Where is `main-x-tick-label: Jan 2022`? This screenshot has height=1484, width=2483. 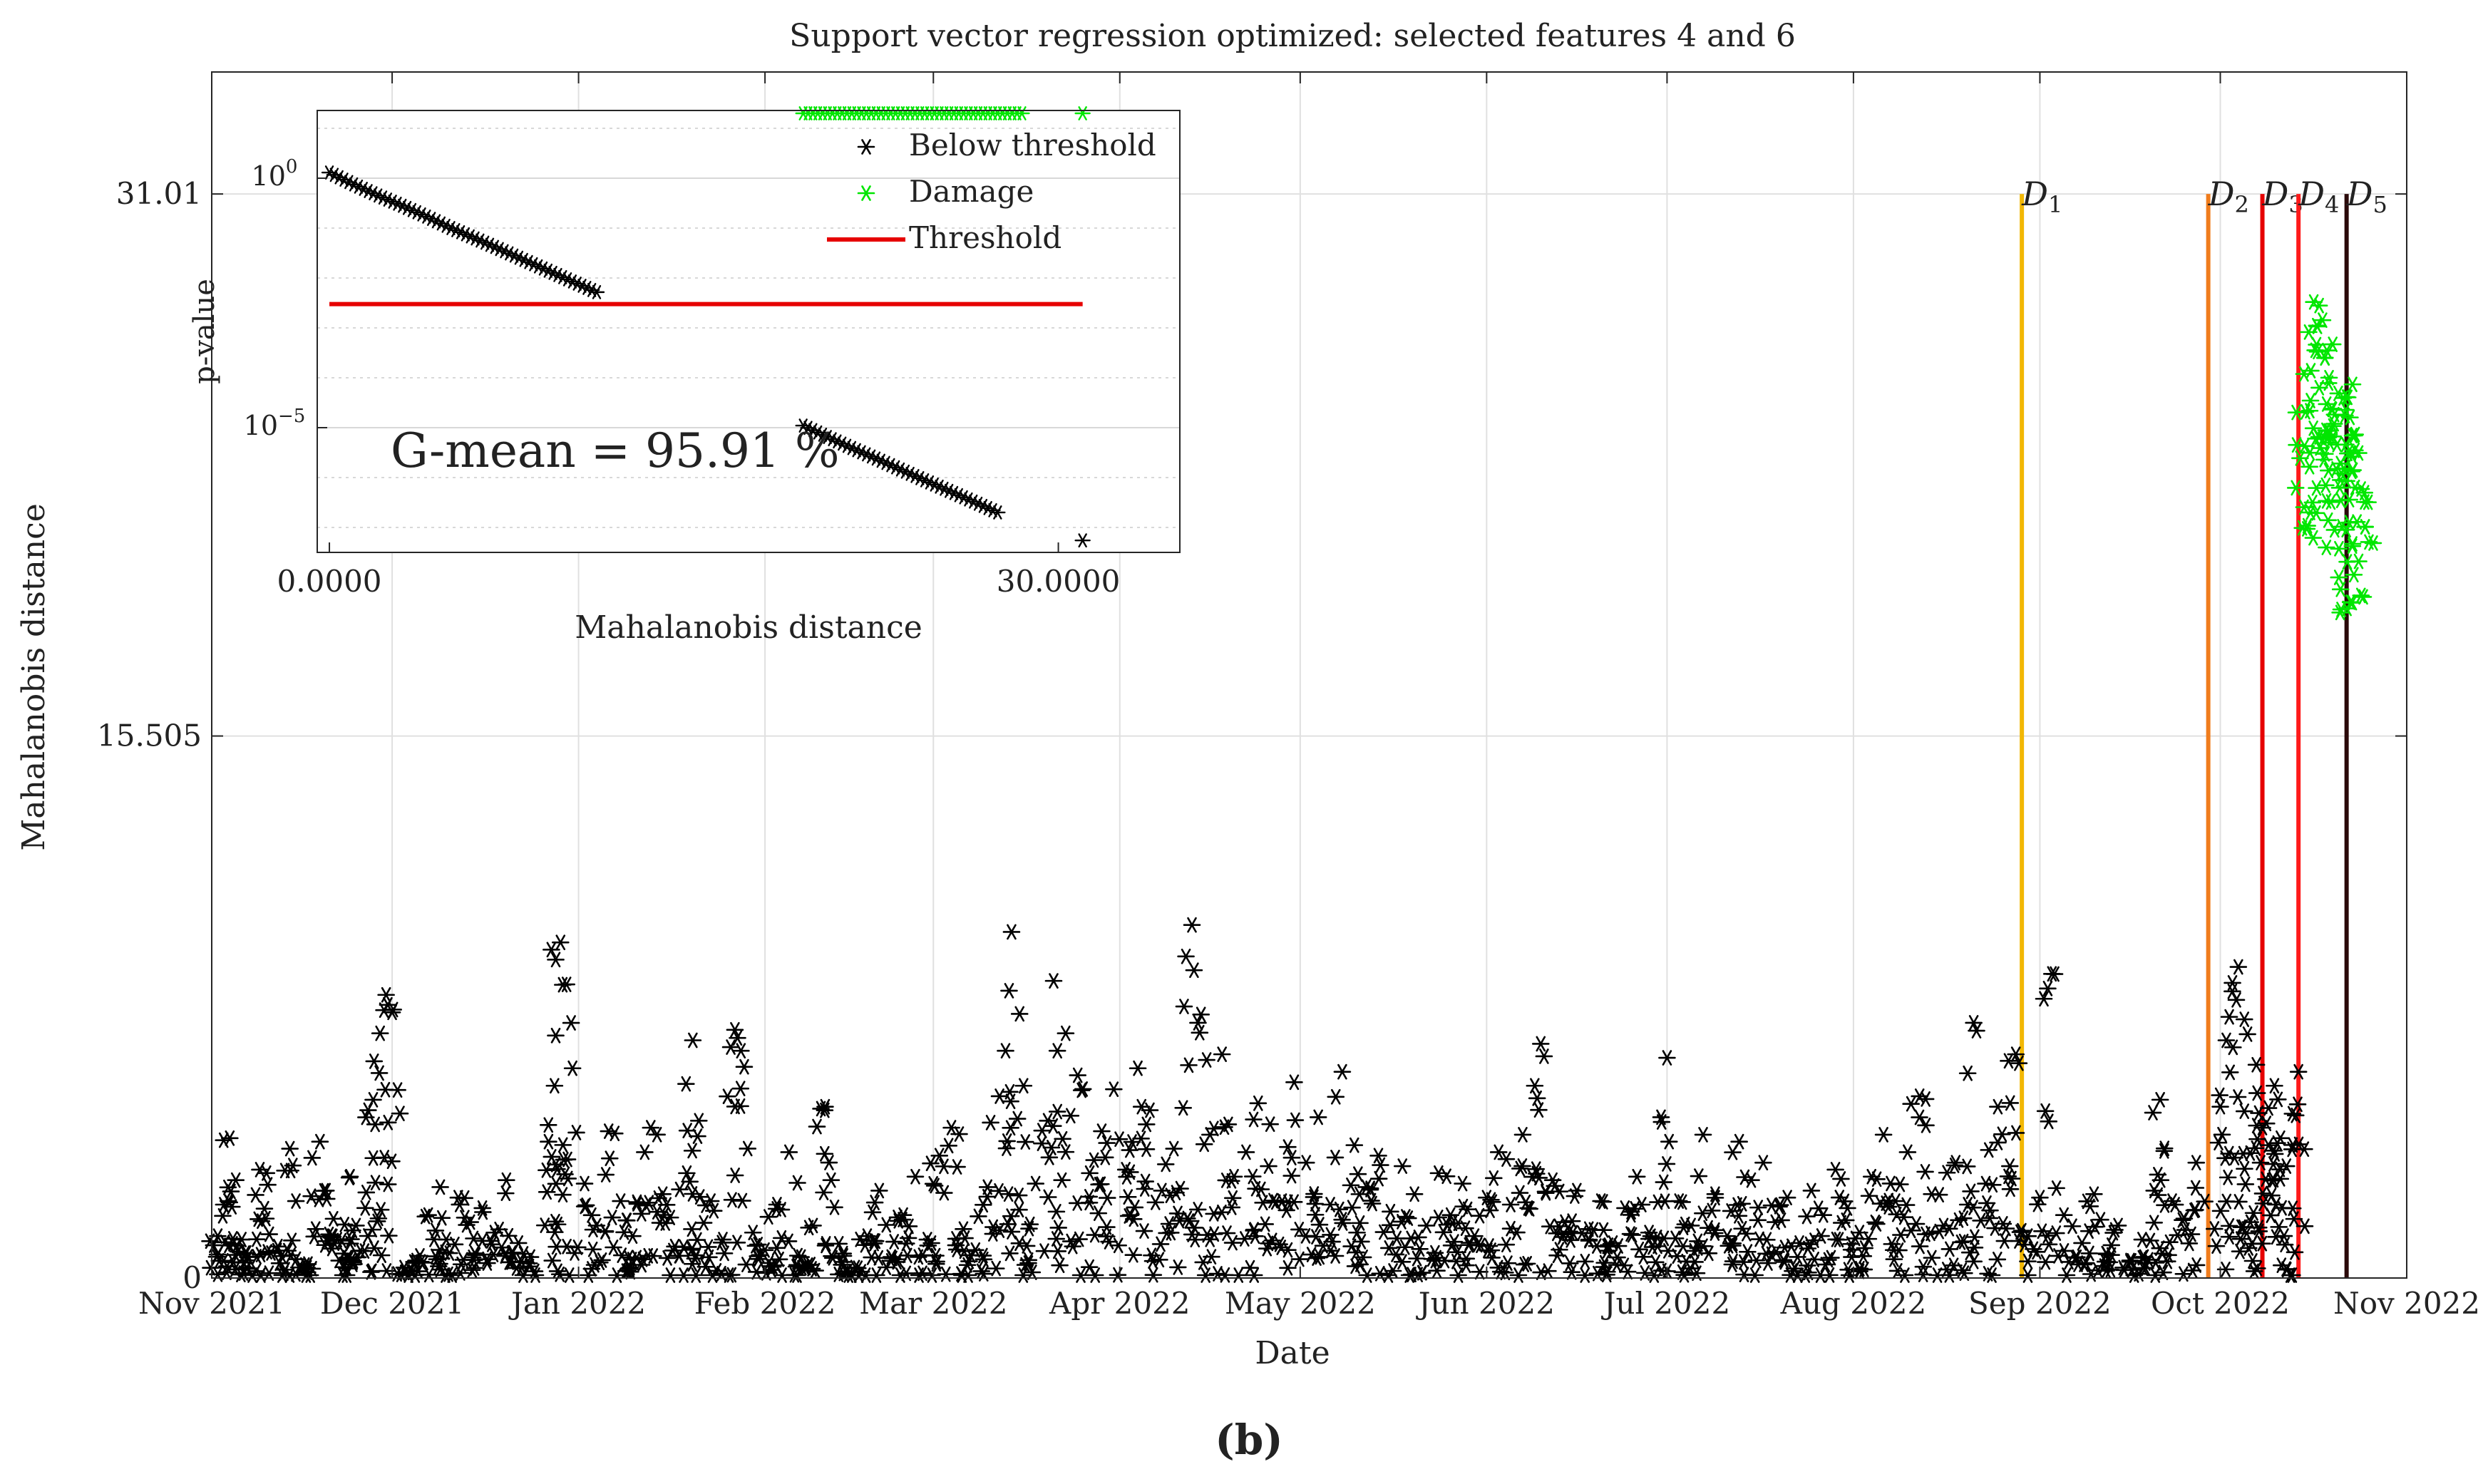
main-x-tick-label: Jan 2022 is located at coordinates (577, 1304).